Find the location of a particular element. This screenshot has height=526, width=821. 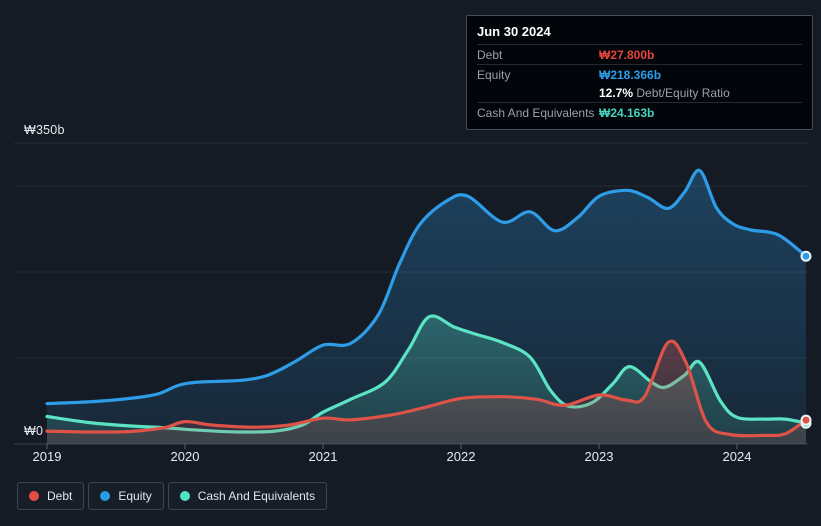

legend-item-debt: Debt is located at coordinates (51, 496).